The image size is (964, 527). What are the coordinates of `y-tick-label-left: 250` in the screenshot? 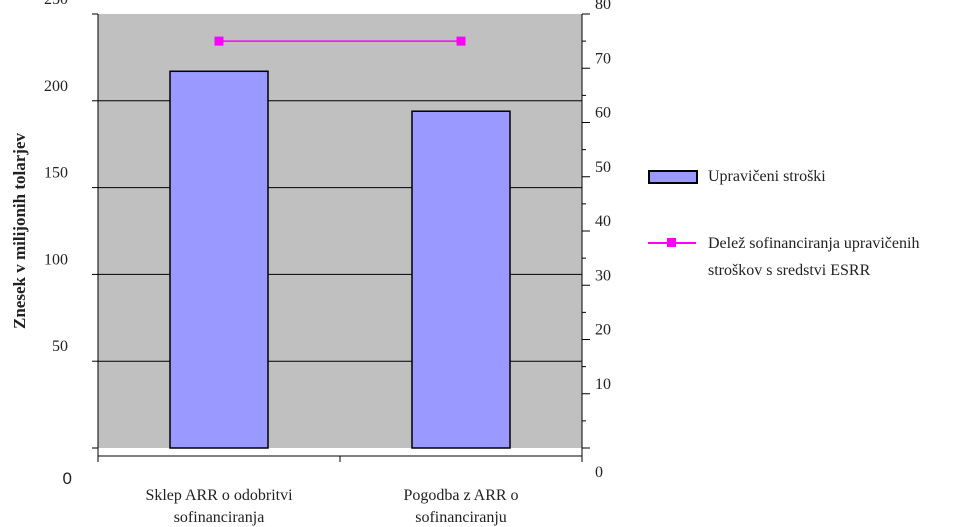 It's located at (56, 4).